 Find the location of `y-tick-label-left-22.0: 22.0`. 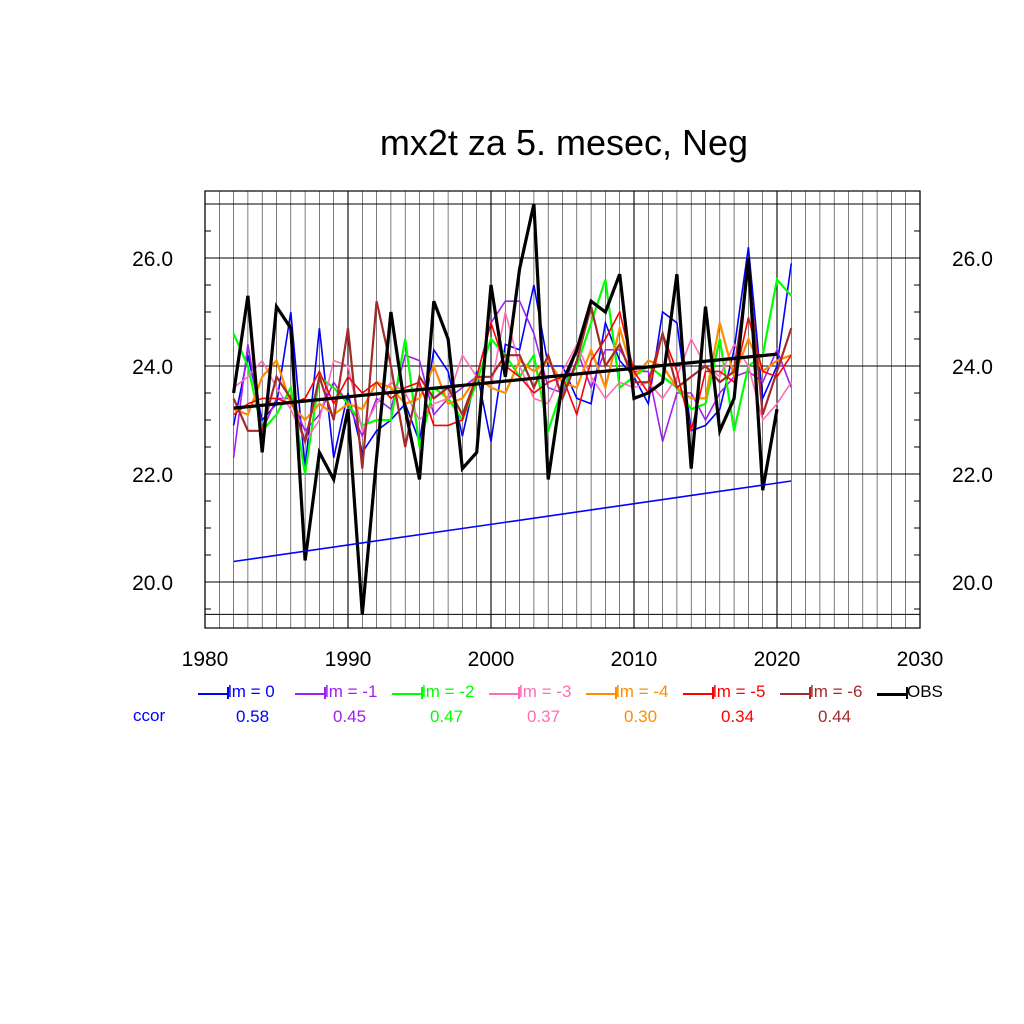

y-tick-label-left-22.0: 22.0 is located at coordinates (152, 475).